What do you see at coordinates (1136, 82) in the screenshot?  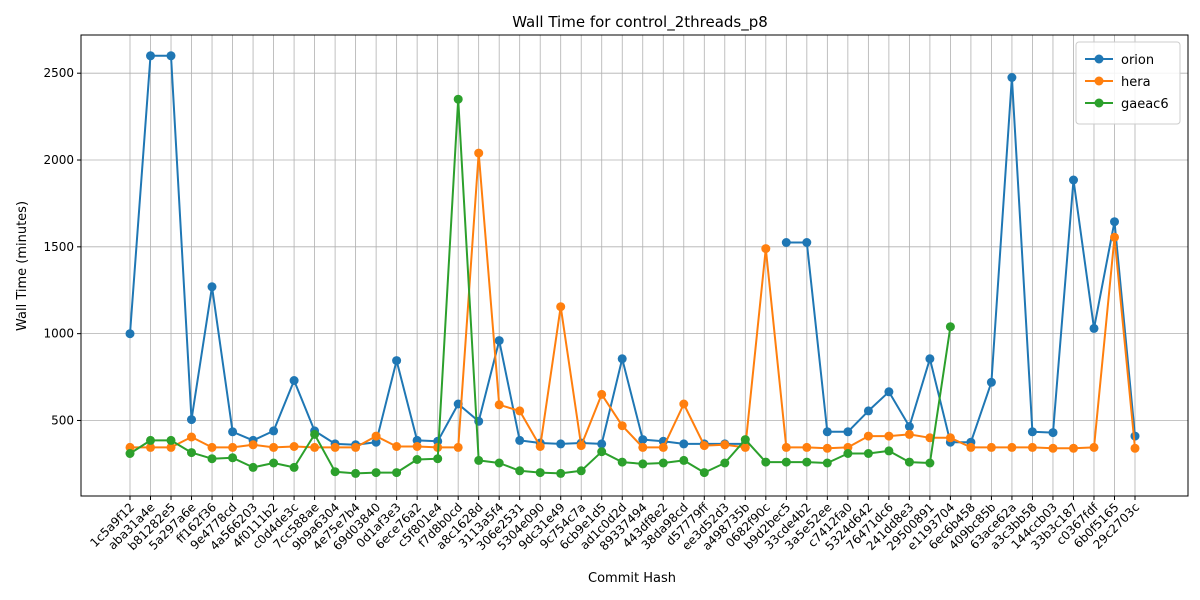 I see `legend-entry-hera: hera` at bounding box center [1136, 82].